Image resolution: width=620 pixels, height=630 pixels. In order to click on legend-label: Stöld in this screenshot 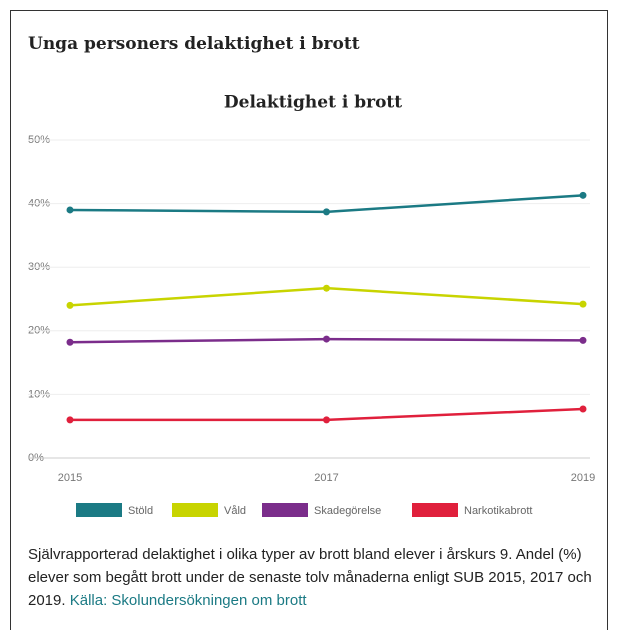, I will do `click(140, 511)`.